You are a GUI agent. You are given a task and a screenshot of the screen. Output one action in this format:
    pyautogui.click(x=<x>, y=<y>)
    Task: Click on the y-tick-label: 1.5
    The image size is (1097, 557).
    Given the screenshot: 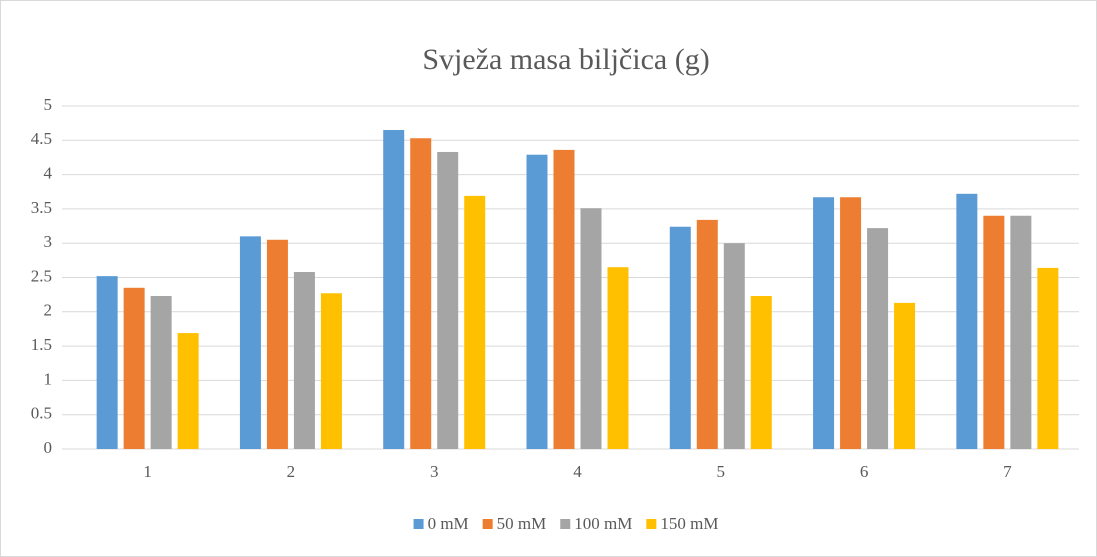 What is the action you would take?
    pyautogui.click(x=41, y=344)
    